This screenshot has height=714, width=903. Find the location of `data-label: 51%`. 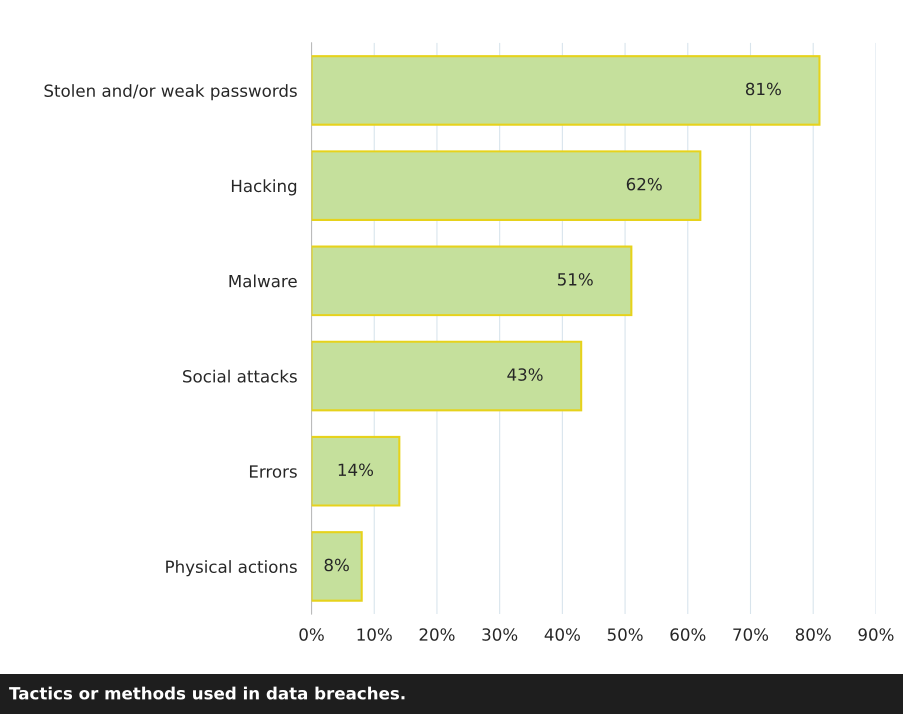

data-label: 51% is located at coordinates (575, 279).